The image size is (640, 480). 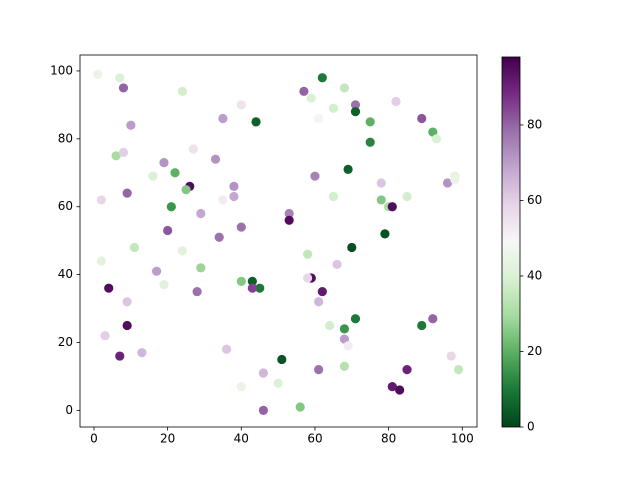 I want to click on y-tick-label: 0, so click(x=69, y=410).